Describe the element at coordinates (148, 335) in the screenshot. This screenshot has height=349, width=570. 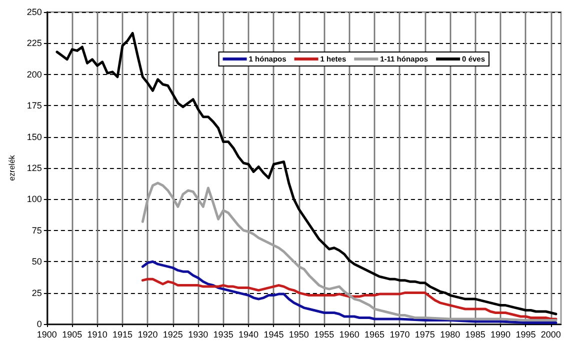
I see `x-tick-label: 1920` at that location.